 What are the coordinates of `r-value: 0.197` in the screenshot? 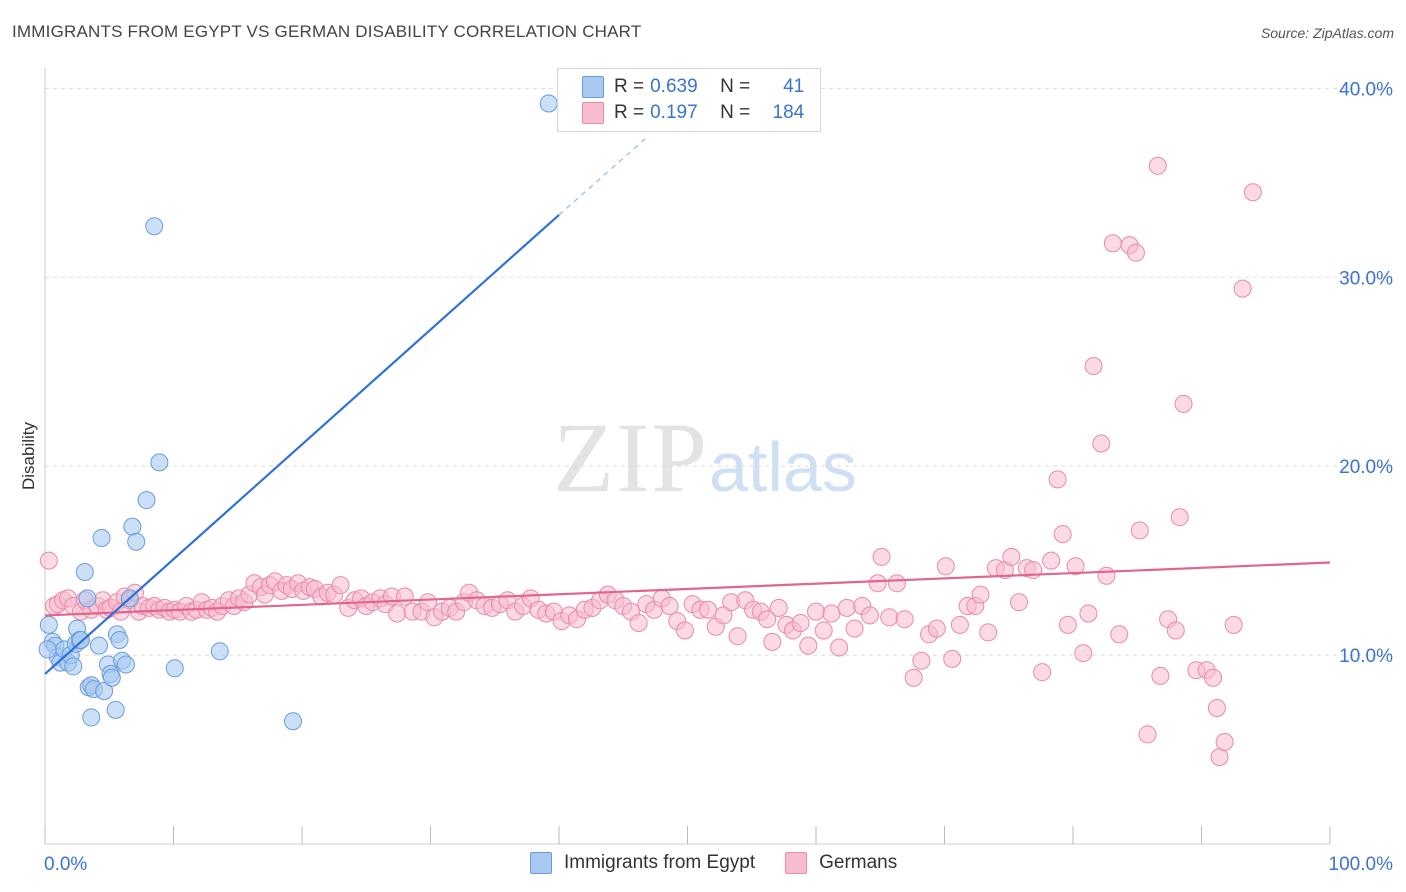 It's located at (674, 112).